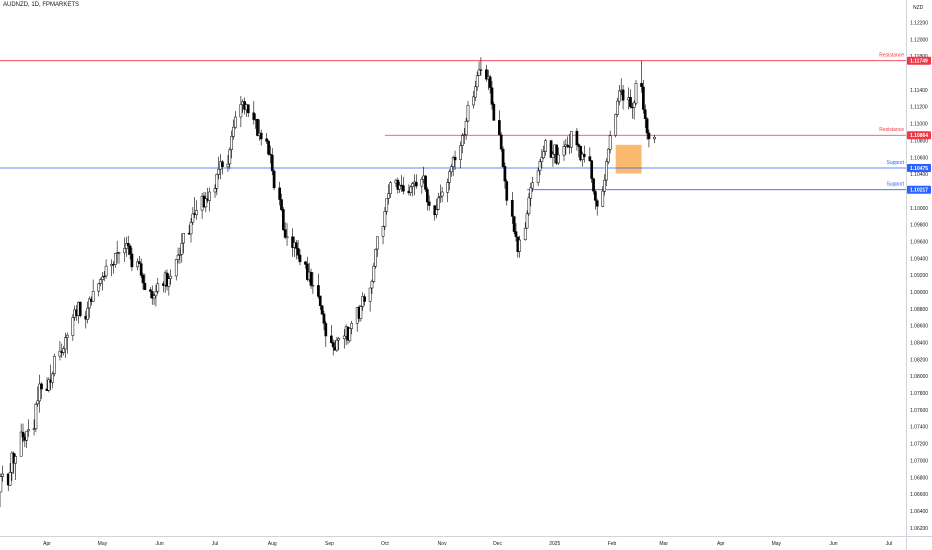 This screenshot has height=550, width=932. What do you see at coordinates (919, 360) in the screenshot?
I see `y-tick-label: 1.08200` at bounding box center [919, 360].